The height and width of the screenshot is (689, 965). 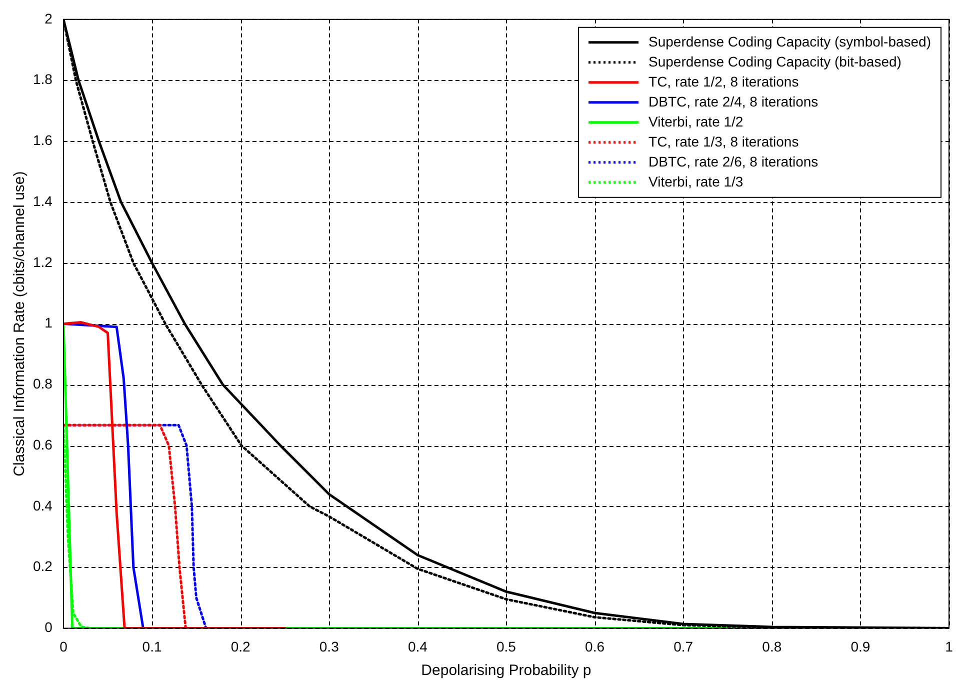 What do you see at coordinates (723, 141) in the screenshot?
I see `legend-label: TC, rate 1/3, 8 iterations` at bounding box center [723, 141].